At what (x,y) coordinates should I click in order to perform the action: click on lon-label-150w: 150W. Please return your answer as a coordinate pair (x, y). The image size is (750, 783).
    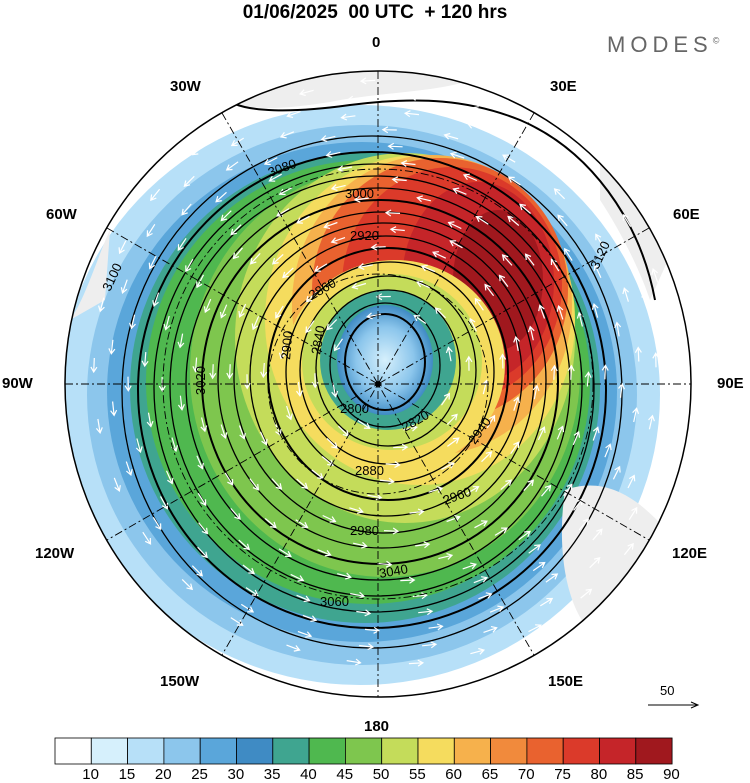
    Looking at the image, I should click on (180, 681).